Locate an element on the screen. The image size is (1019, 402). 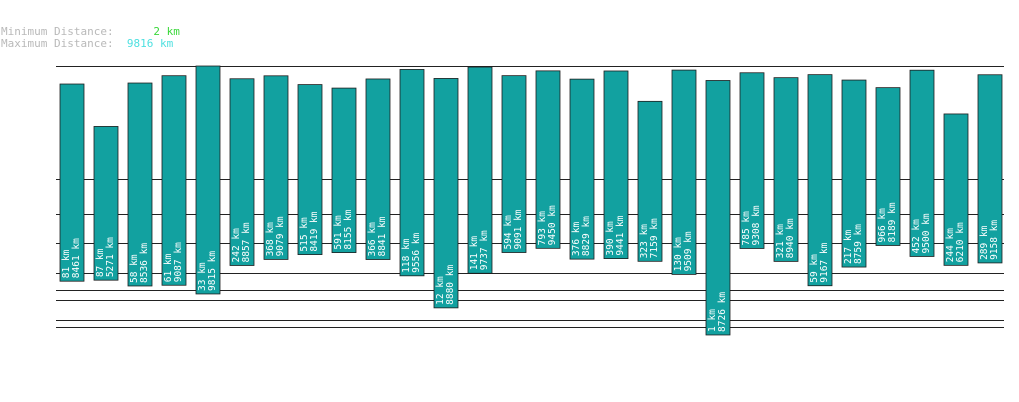
max-distance-value: 9816 km is located at coordinates (150, 43).